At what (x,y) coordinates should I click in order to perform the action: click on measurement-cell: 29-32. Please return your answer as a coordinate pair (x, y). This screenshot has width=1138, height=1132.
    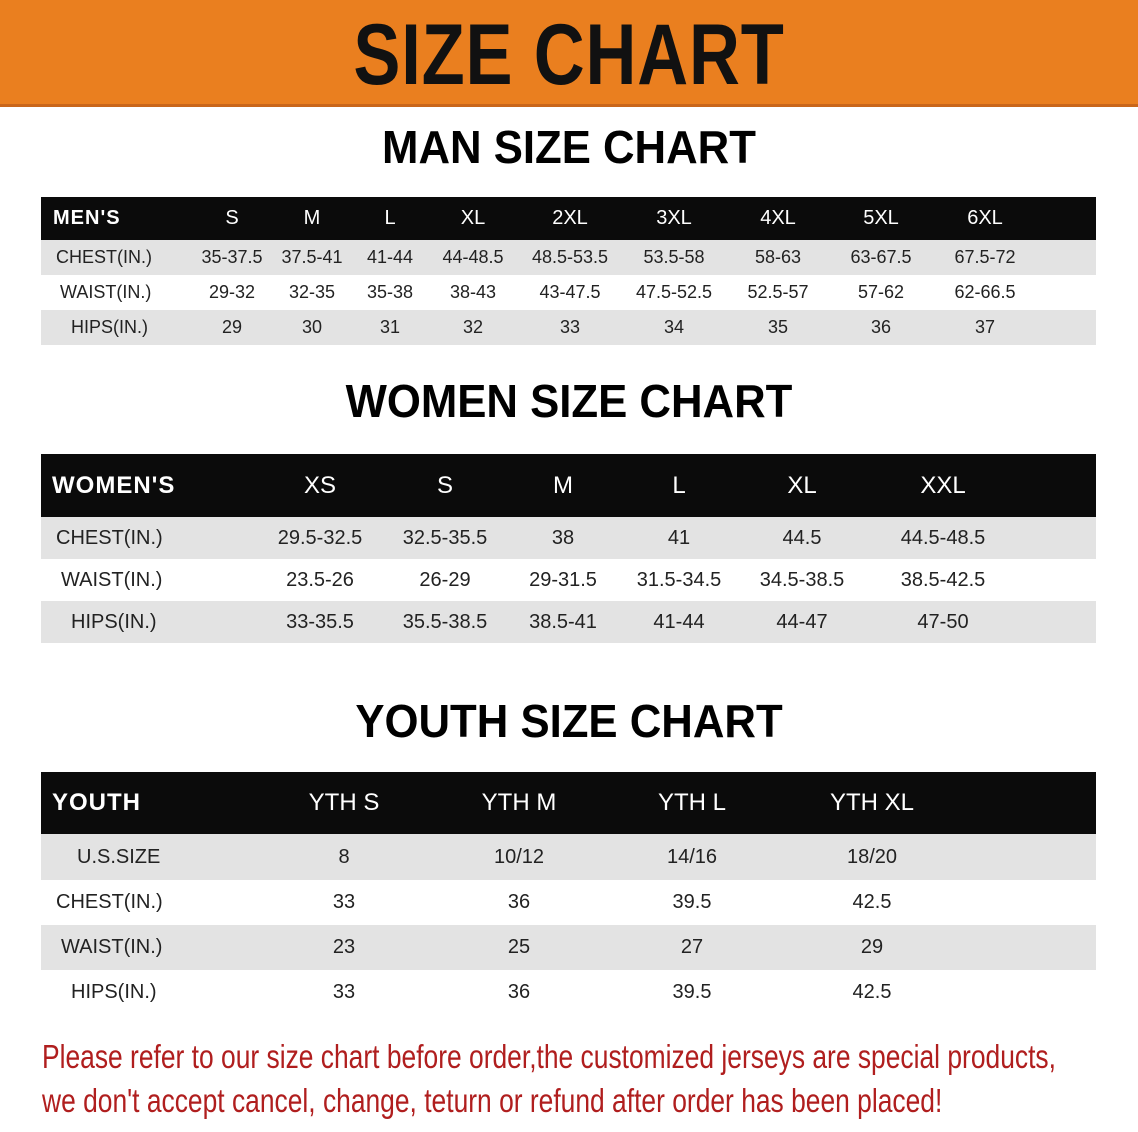
    Looking at the image, I should click on (232, 292).